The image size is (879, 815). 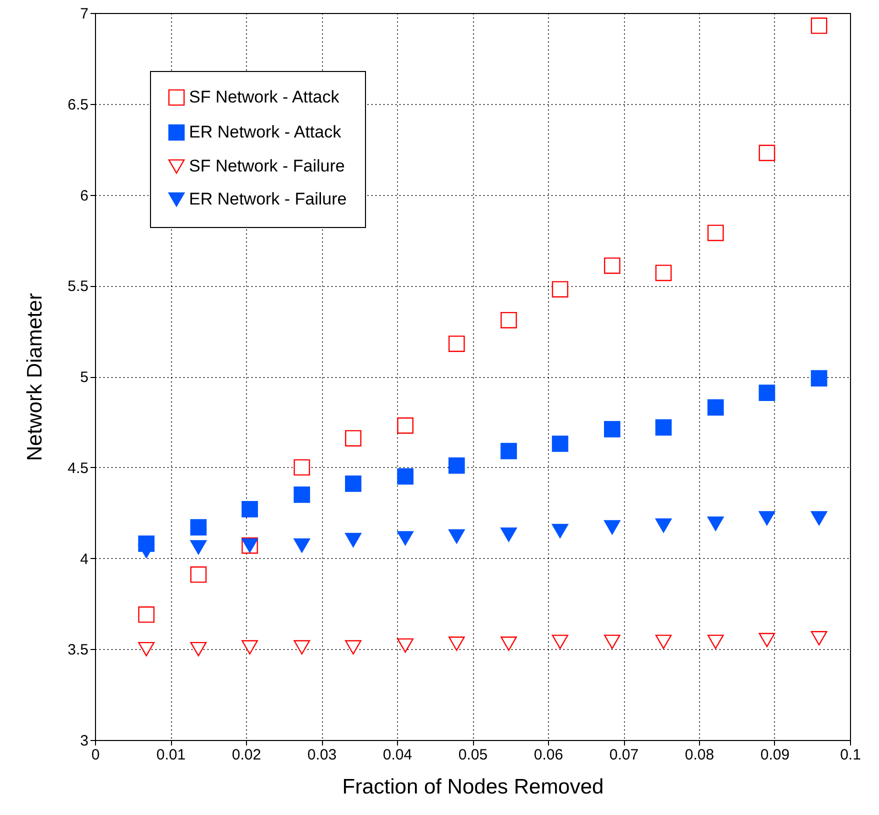 What do you see at coordinates (84, 559) in the screenshot?
I see `y-tick-label: 4` at bounding box center [84, 559].